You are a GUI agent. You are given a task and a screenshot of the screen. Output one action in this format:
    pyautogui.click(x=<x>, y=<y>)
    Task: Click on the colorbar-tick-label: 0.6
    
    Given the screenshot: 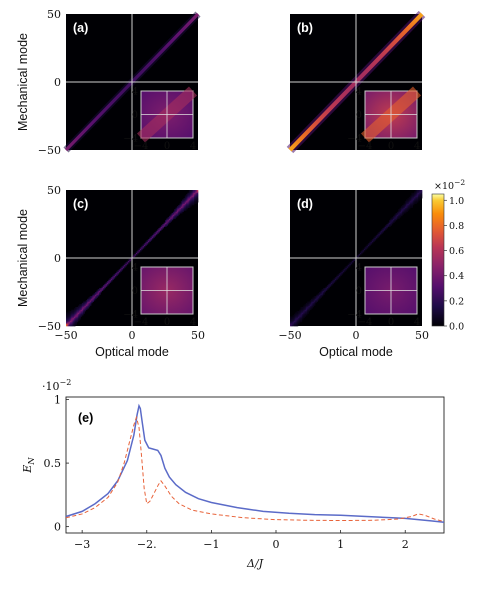 What is the action you would take?
    pyautogui.click(x=456, y=251)
    